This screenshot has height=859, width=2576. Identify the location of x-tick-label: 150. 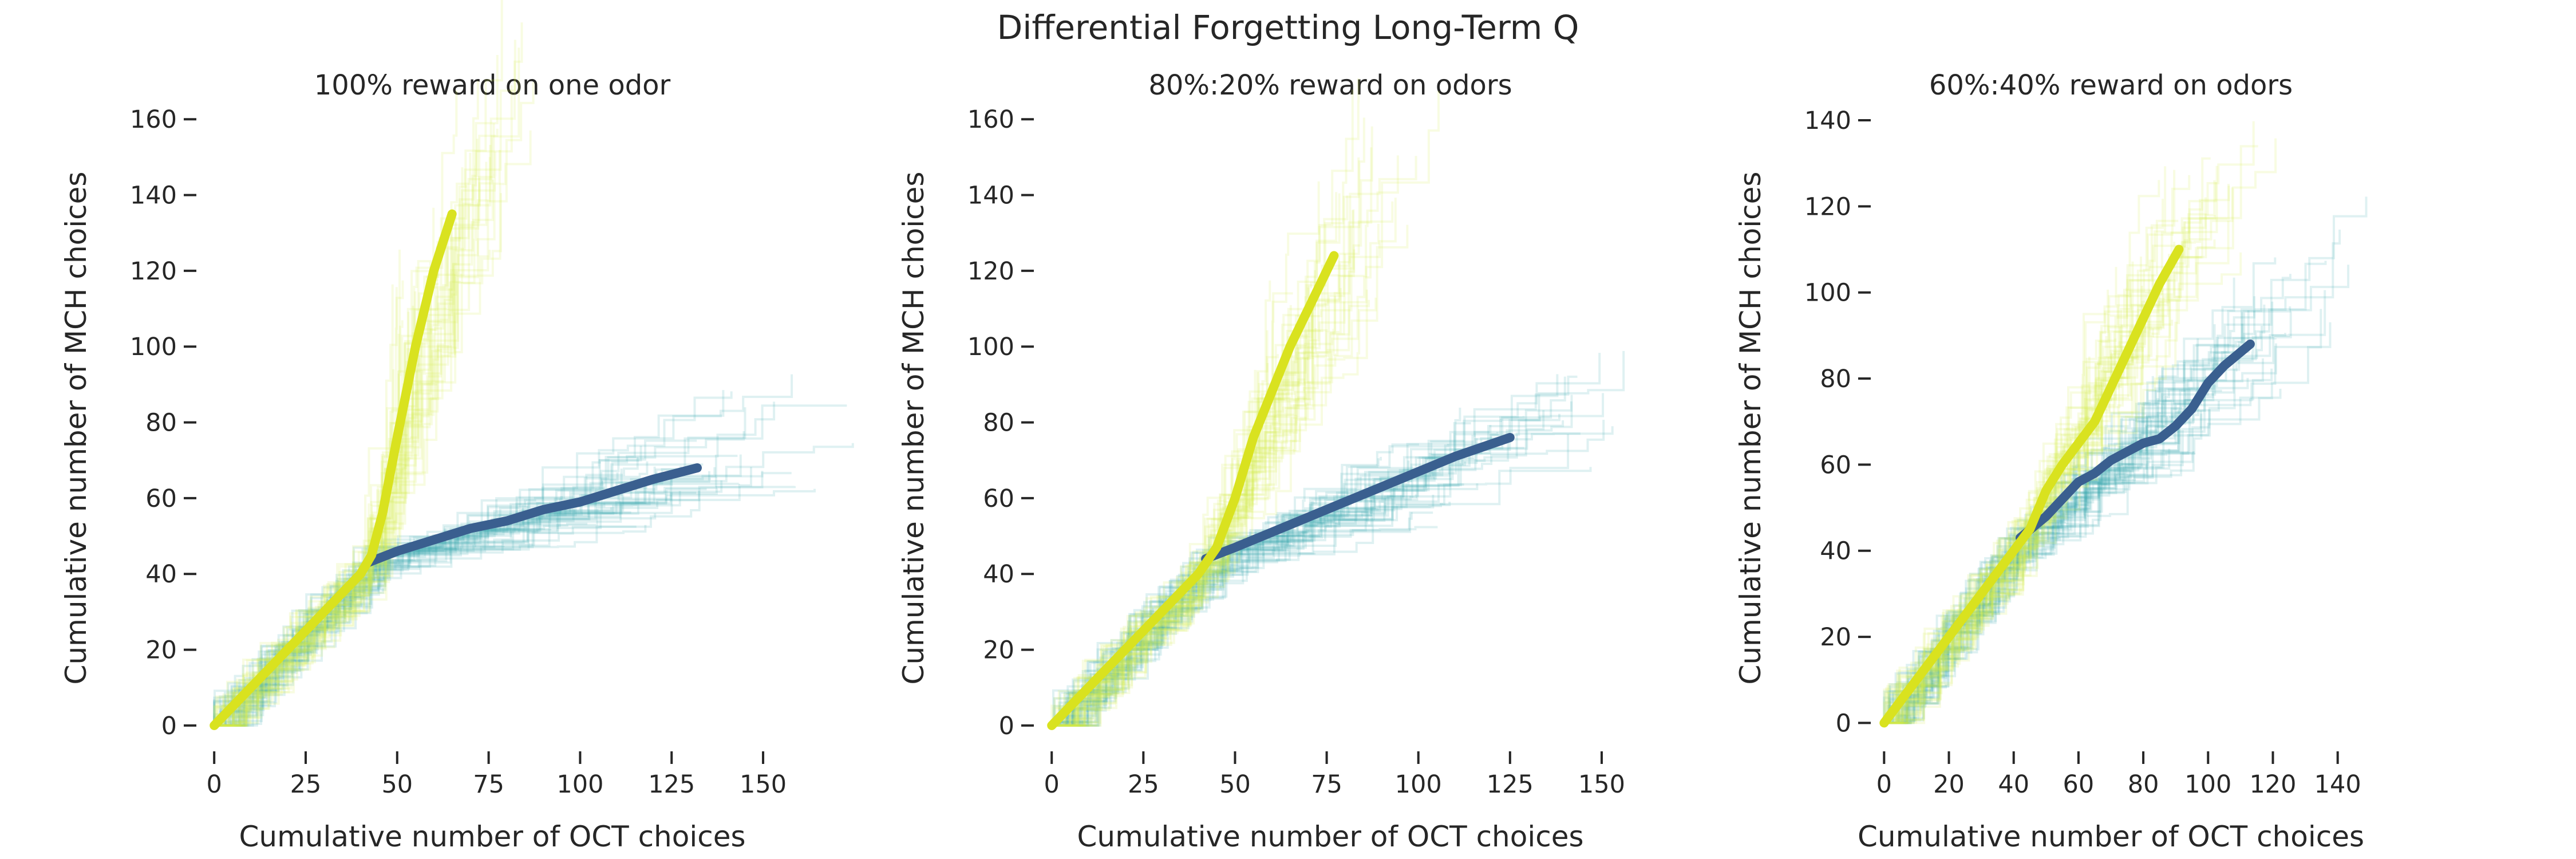
(763, 784).